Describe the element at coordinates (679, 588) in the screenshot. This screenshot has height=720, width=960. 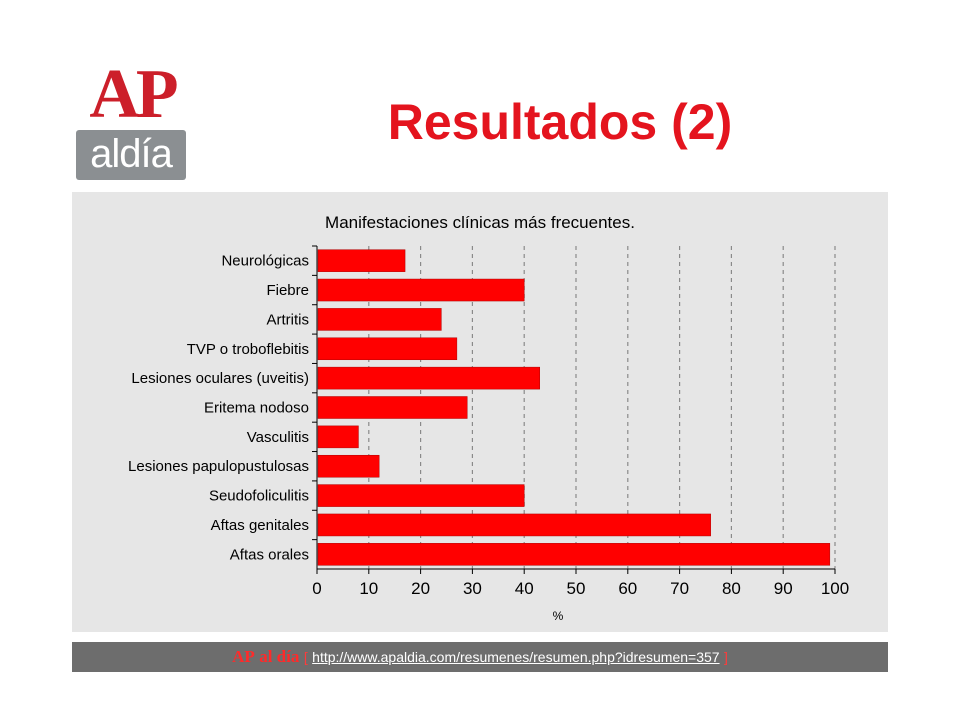
I see `x-tick-label: 70` at that location.